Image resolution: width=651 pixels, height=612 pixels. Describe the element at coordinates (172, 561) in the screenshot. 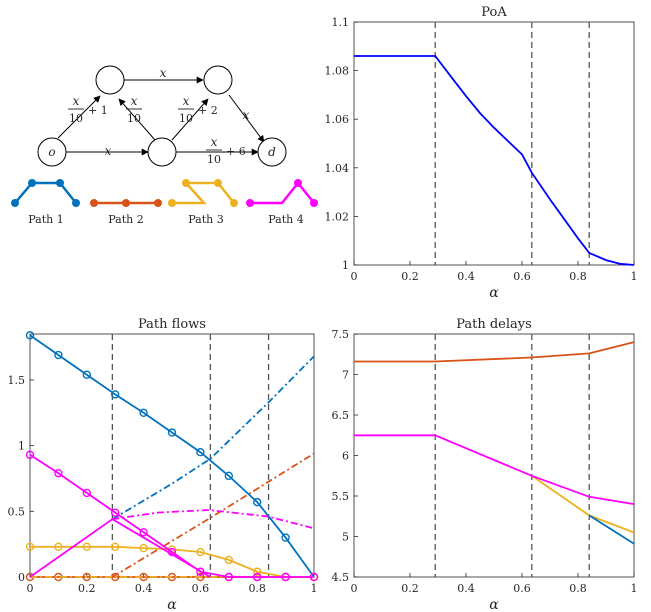

I see `series-path3_solid` at that location.